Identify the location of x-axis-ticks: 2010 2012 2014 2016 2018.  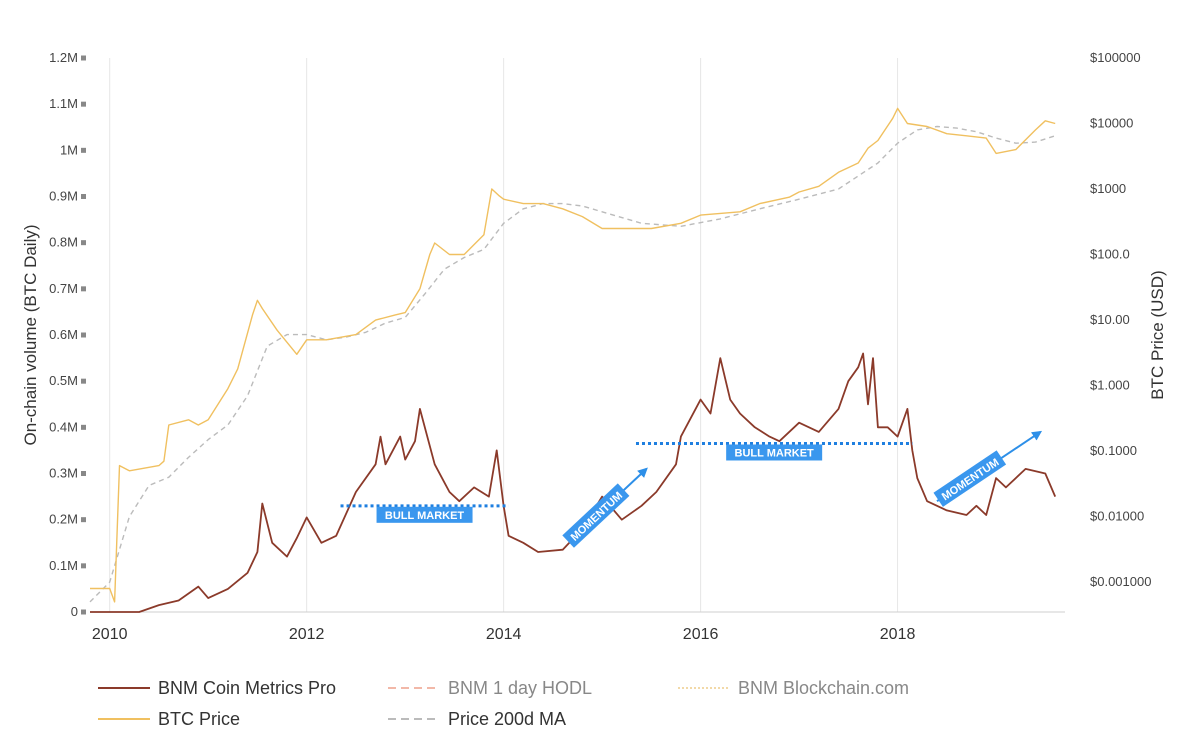
(504, 634).